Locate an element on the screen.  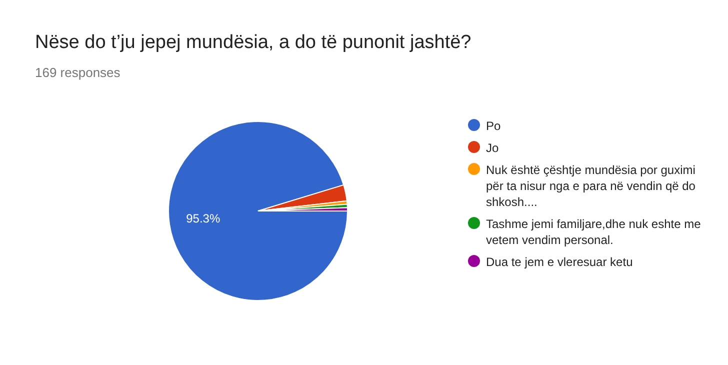
chart-title: Nëse do t’ju jepej mundësia, a do të punonit jashtë? is located at coordinates (253, 43).